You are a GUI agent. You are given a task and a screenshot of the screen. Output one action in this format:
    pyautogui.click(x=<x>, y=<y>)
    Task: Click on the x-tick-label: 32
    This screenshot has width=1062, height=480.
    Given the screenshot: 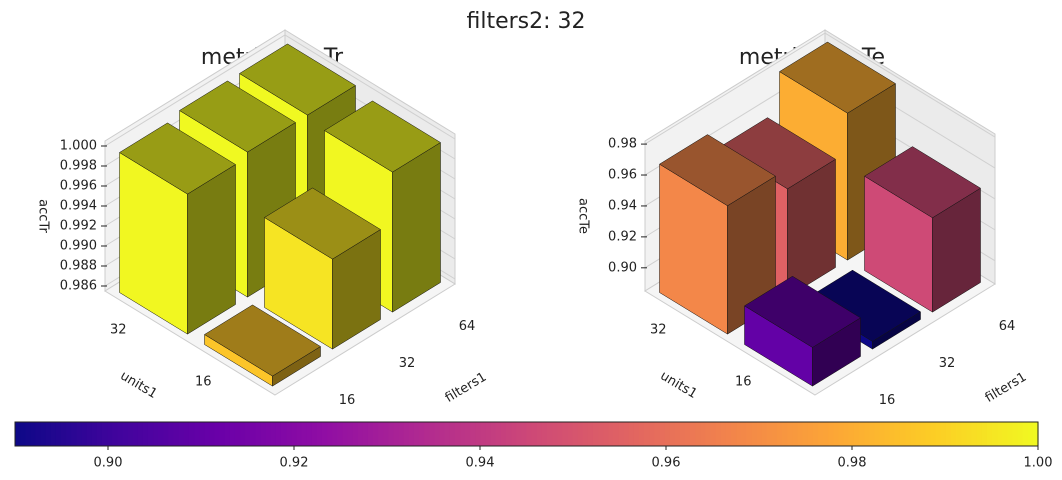 What is the action you would take?
    pyautogui.click(x=407, y=363)
    